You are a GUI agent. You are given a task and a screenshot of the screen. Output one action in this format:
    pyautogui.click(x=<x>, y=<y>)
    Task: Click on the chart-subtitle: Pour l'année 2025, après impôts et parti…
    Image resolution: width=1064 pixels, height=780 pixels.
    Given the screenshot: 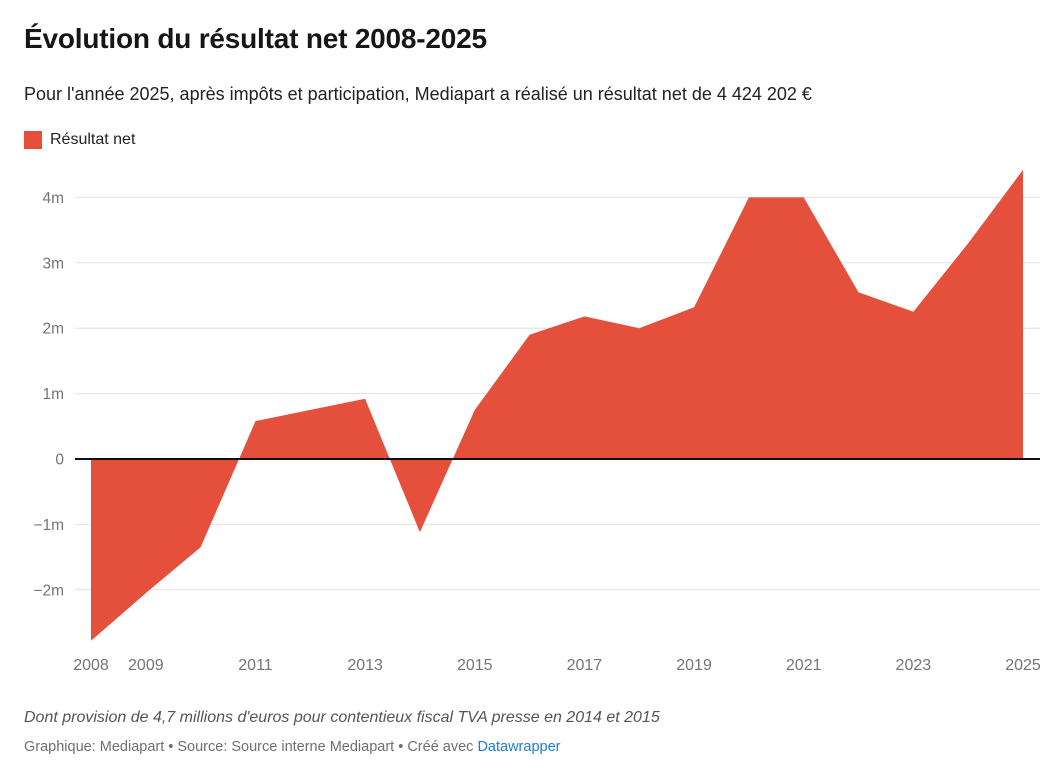 What is the action you would take?
    pyautogui.click(x=418, y=94)
    